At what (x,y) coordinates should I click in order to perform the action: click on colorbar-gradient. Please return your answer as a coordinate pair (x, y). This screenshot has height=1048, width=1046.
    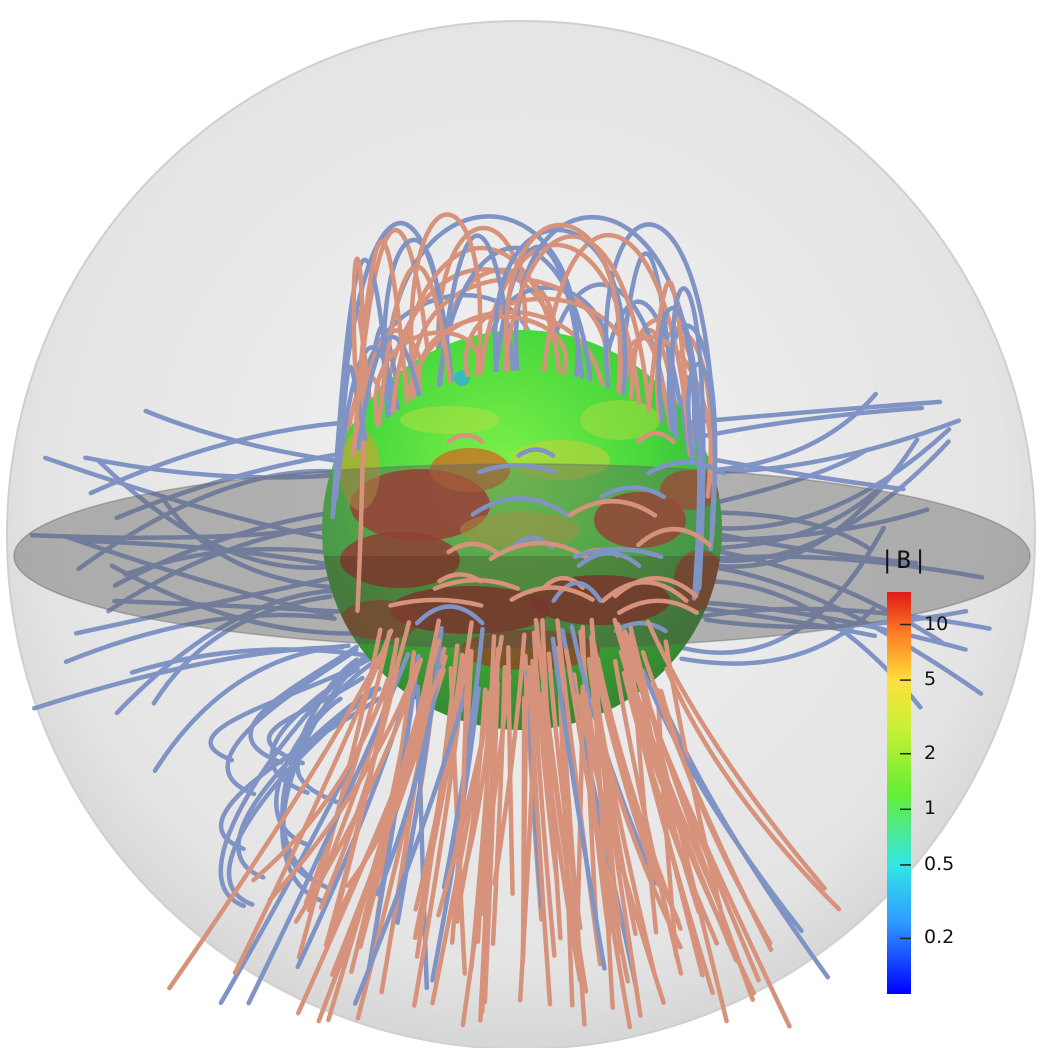
    Looking at the image, I should click on (899, 793).